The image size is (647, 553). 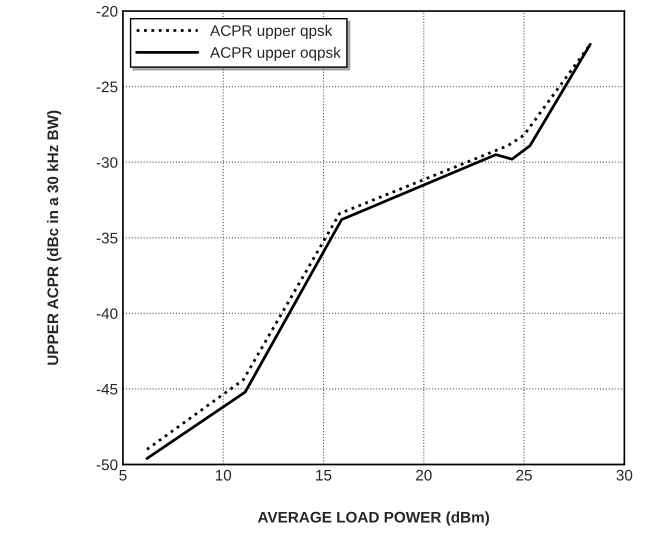 What do you see at coordinates (107, 464) in the screenshot?
I see `y-tick-label: -50` at bounding box center [107, 464].